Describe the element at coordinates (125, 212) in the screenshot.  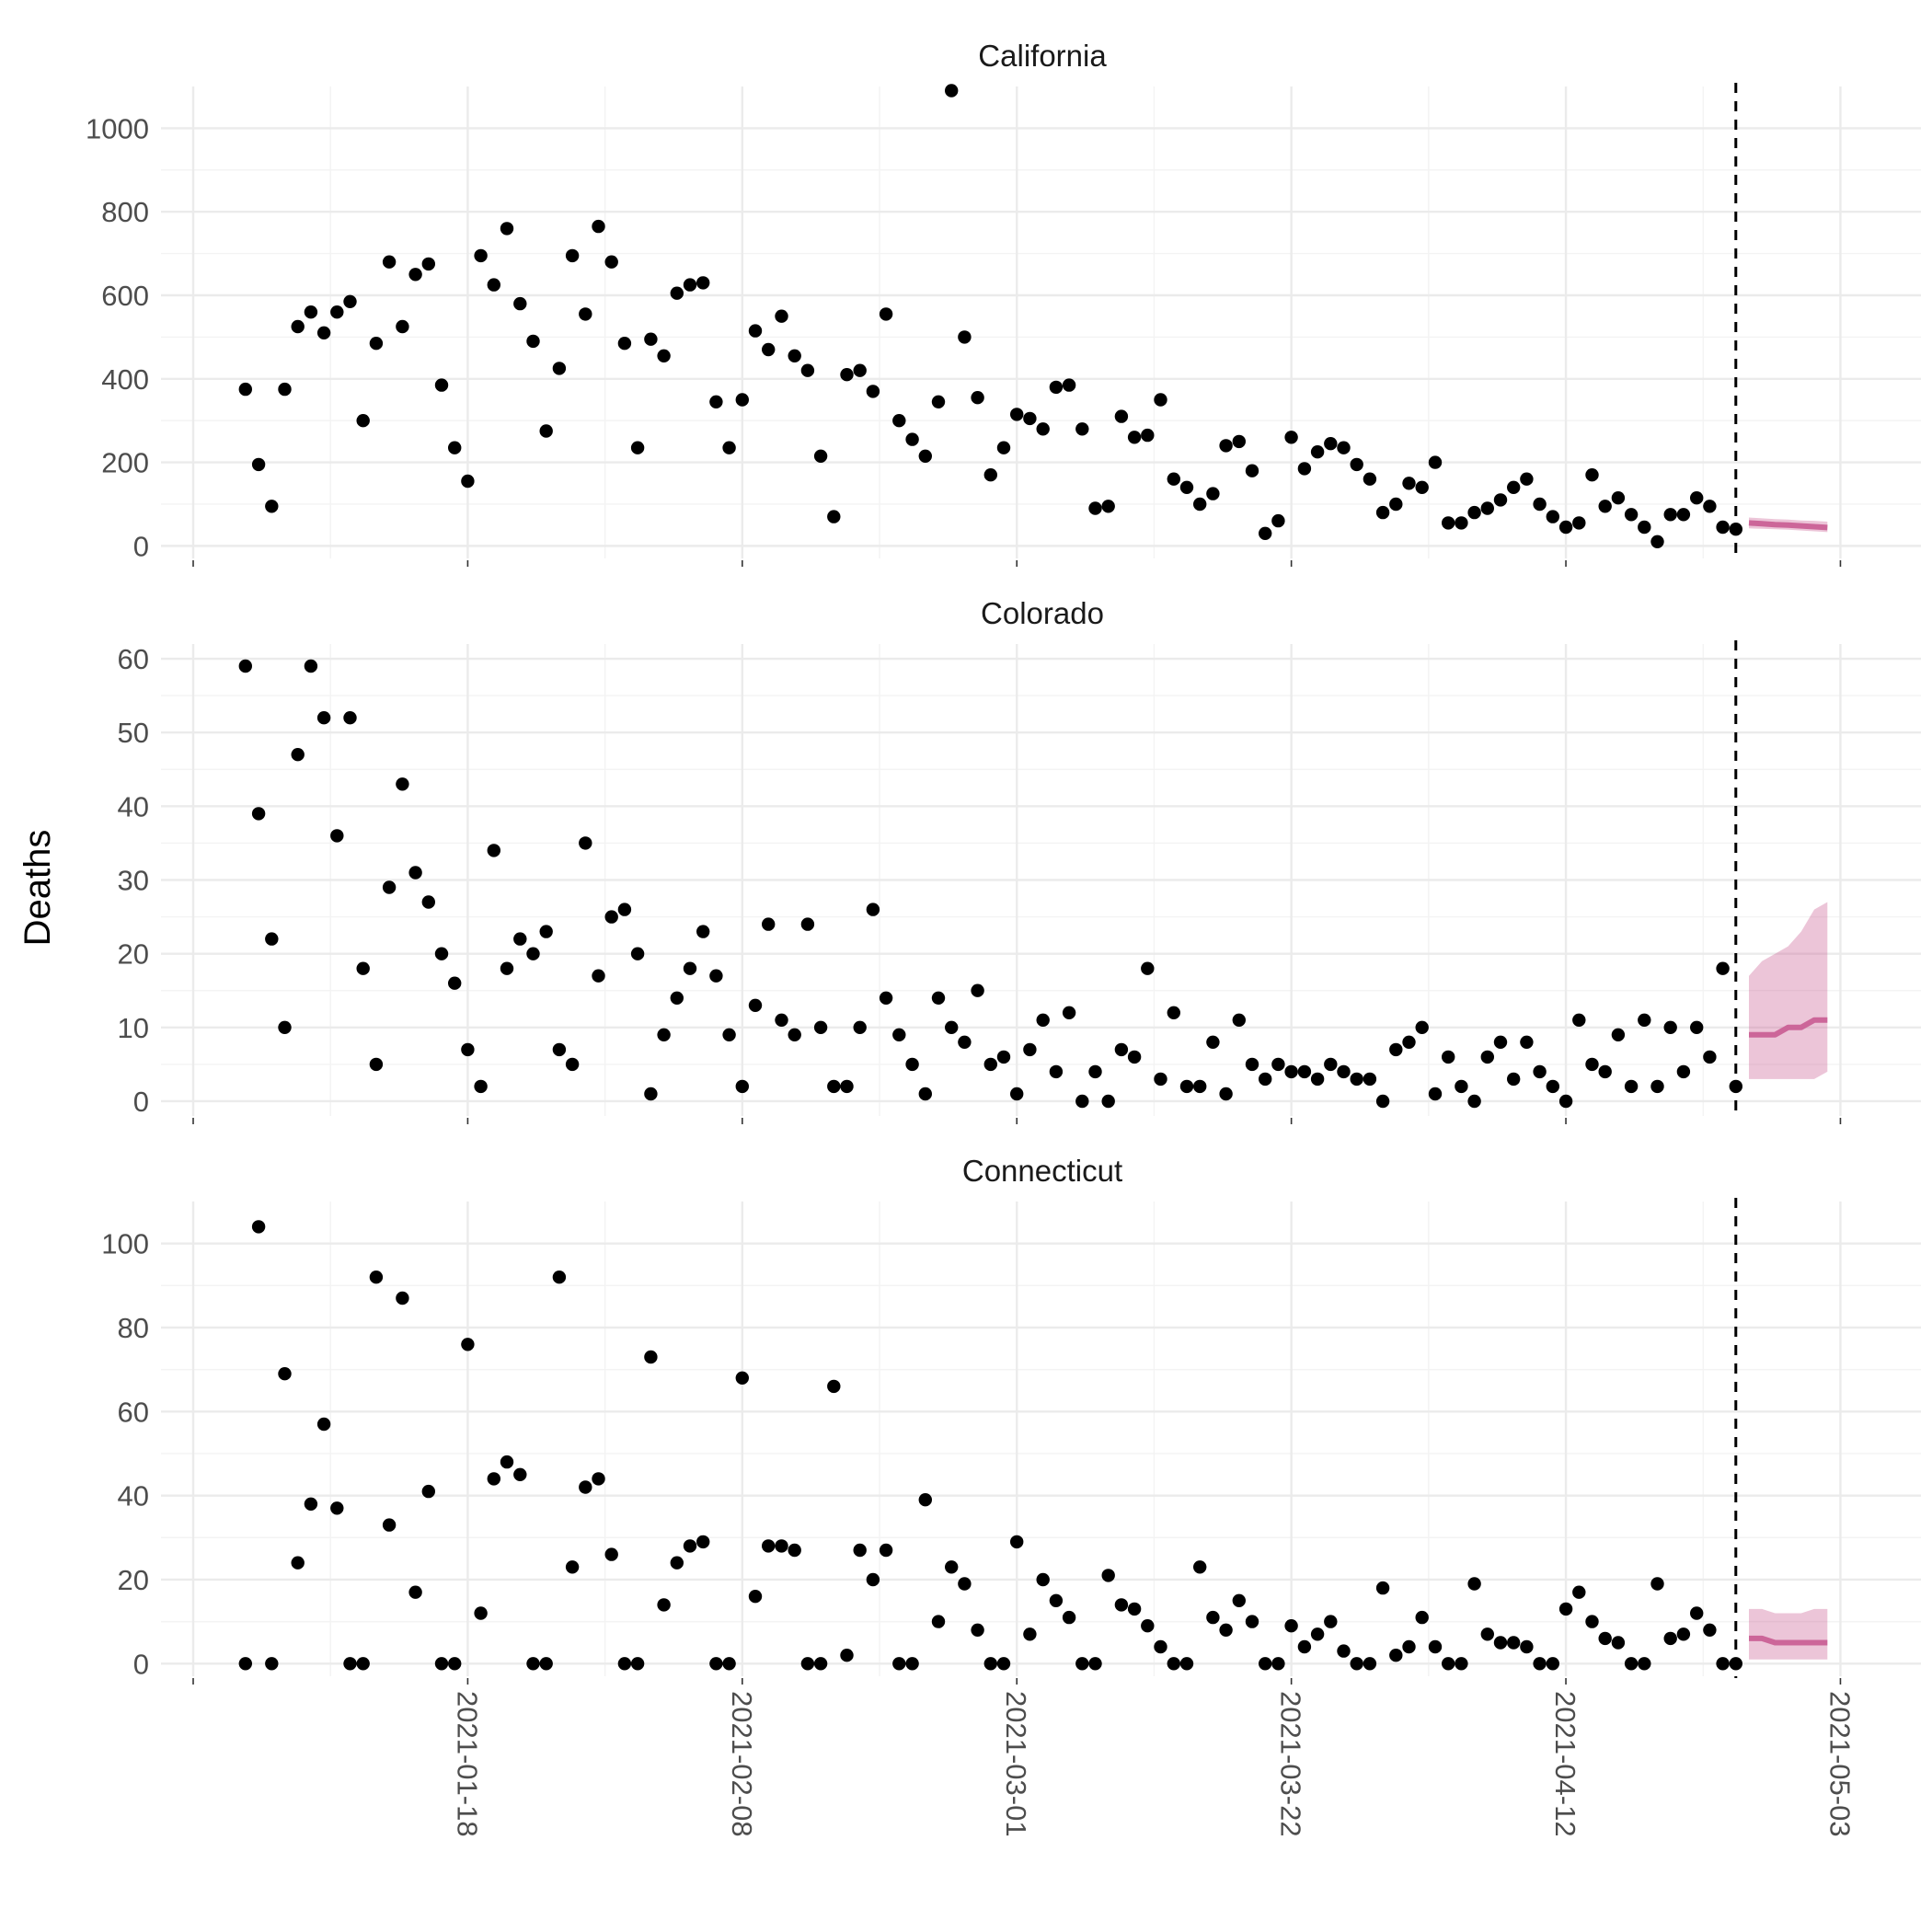
I see `y-tick-label: 800` at that location.